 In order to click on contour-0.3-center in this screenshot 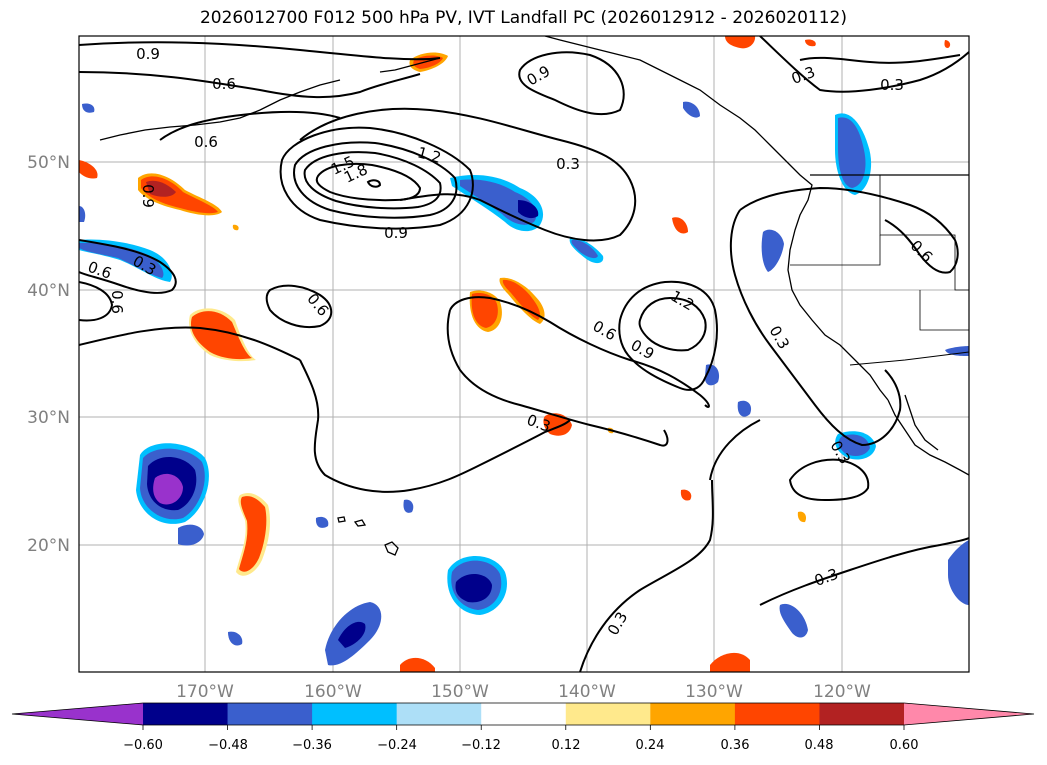, I will do `click(468, 174)`.